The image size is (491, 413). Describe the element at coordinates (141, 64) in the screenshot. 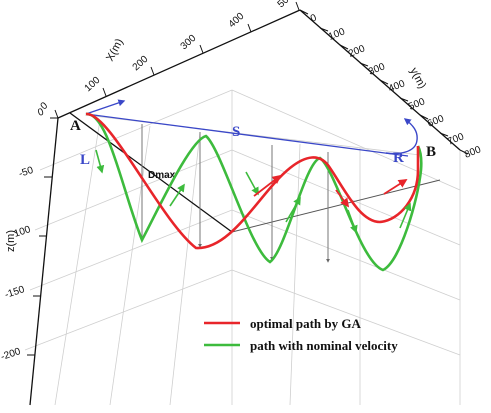

I see `x-tick-label: 200` at that location.